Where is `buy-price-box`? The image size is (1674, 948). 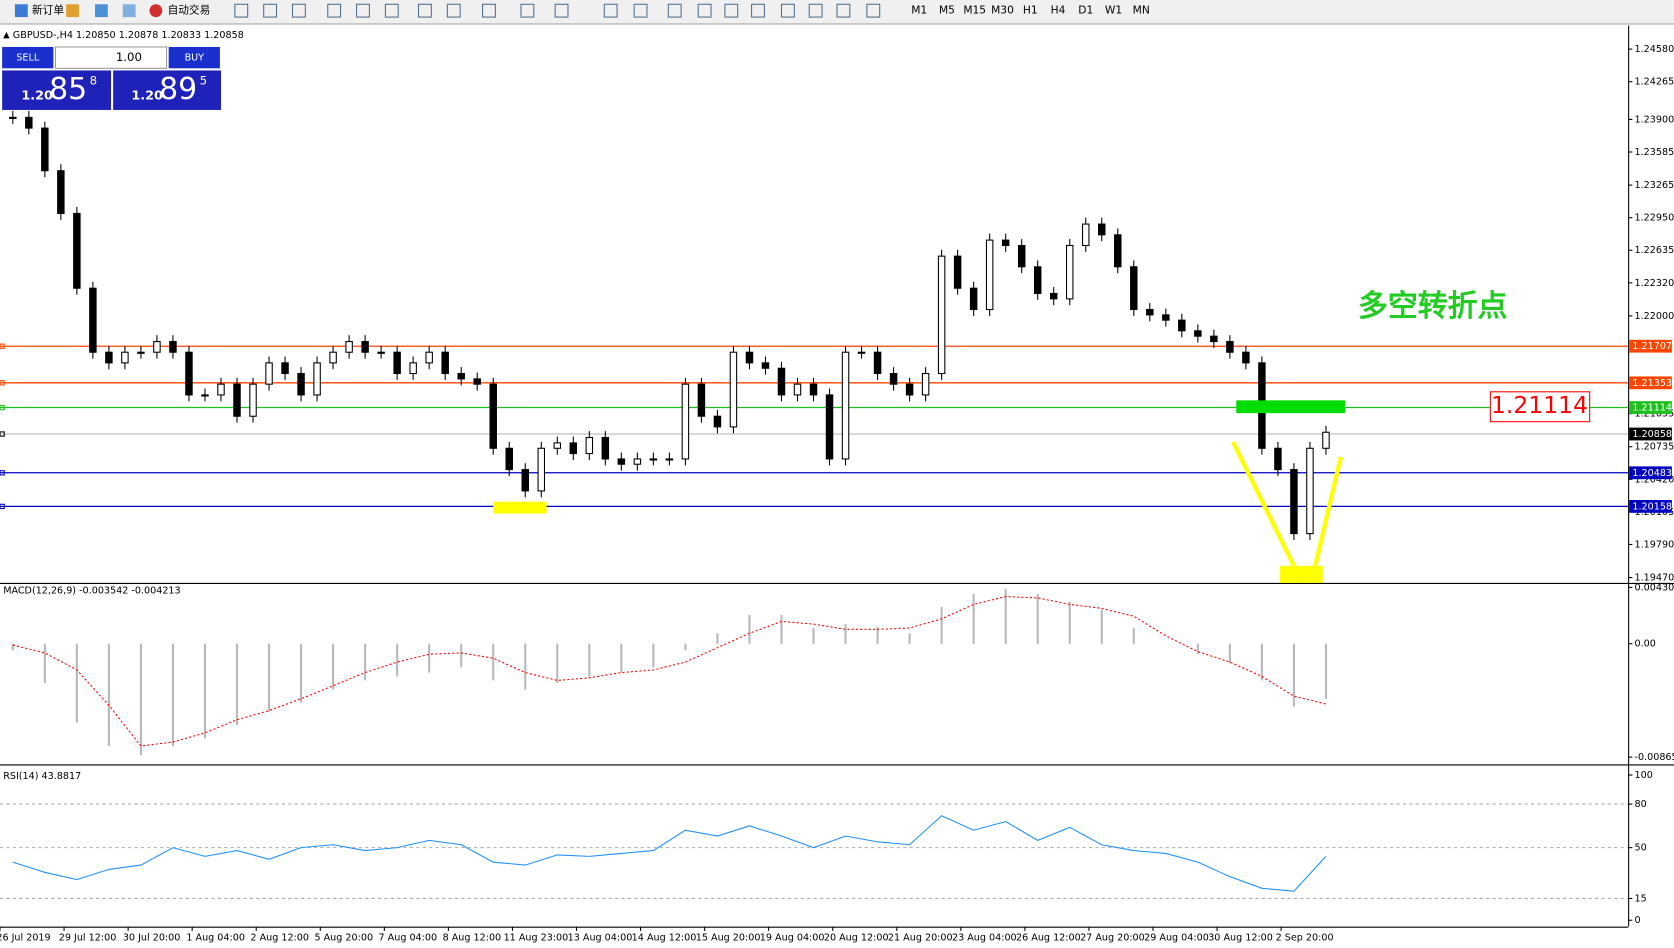
buy-price-box is located at coordinates (167, 90).